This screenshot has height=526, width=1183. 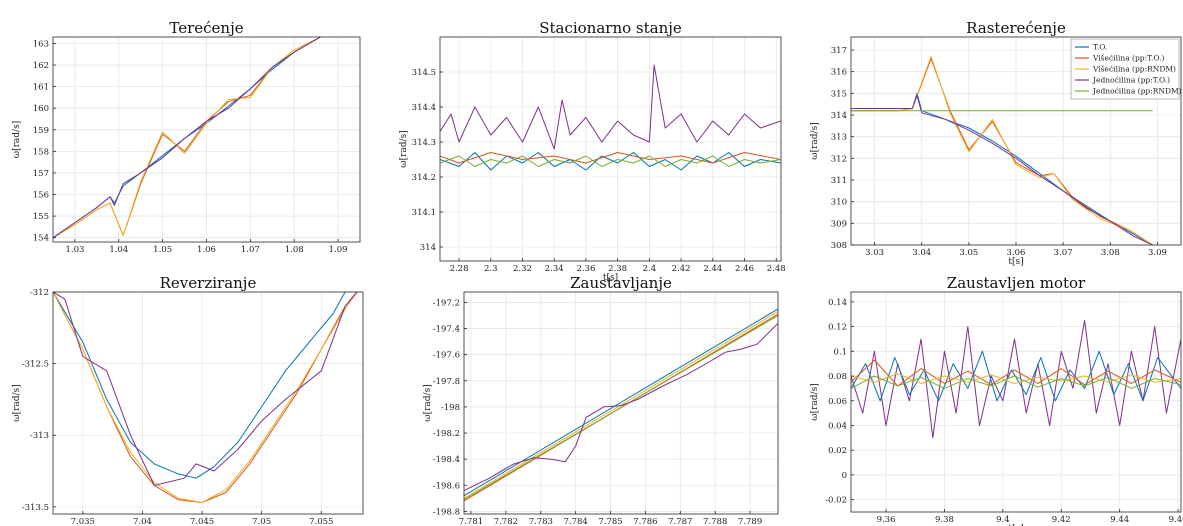 I want to click on y-tick-label: 314.4, so click(x=424, y=108).